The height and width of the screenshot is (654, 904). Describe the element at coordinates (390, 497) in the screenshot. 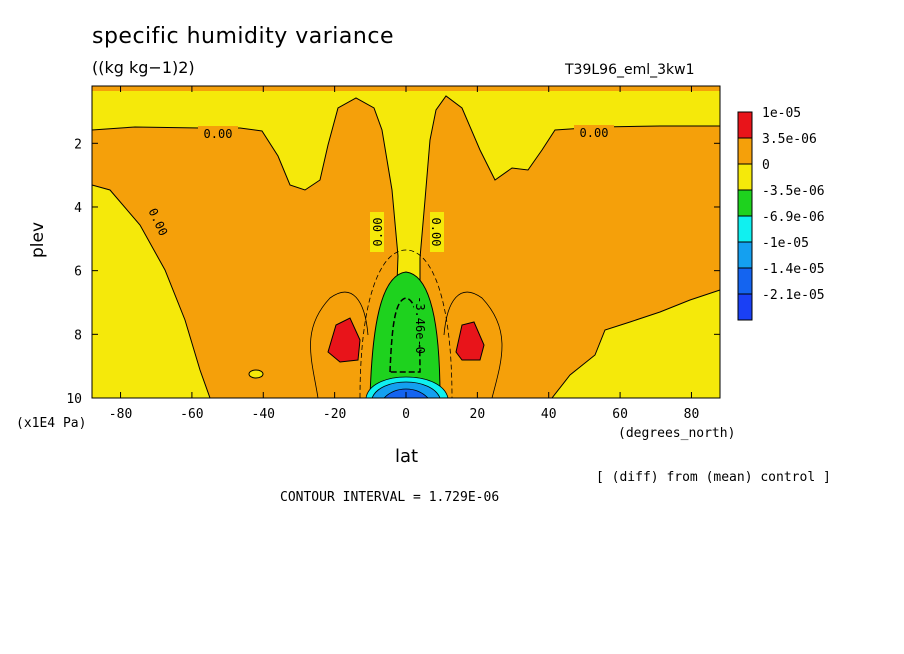

I see `contour-interval: CONTOUR INTERVAL = 1.729E-06` at that location.